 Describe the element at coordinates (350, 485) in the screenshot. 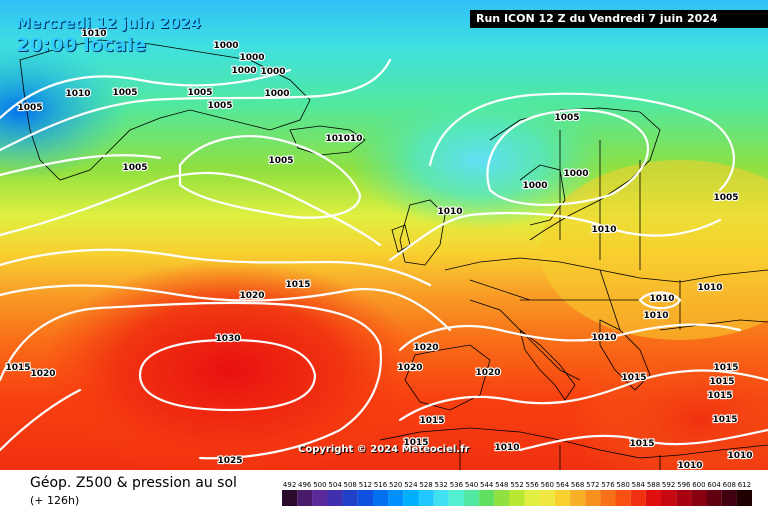

I see `legend-value: 508` at that location.